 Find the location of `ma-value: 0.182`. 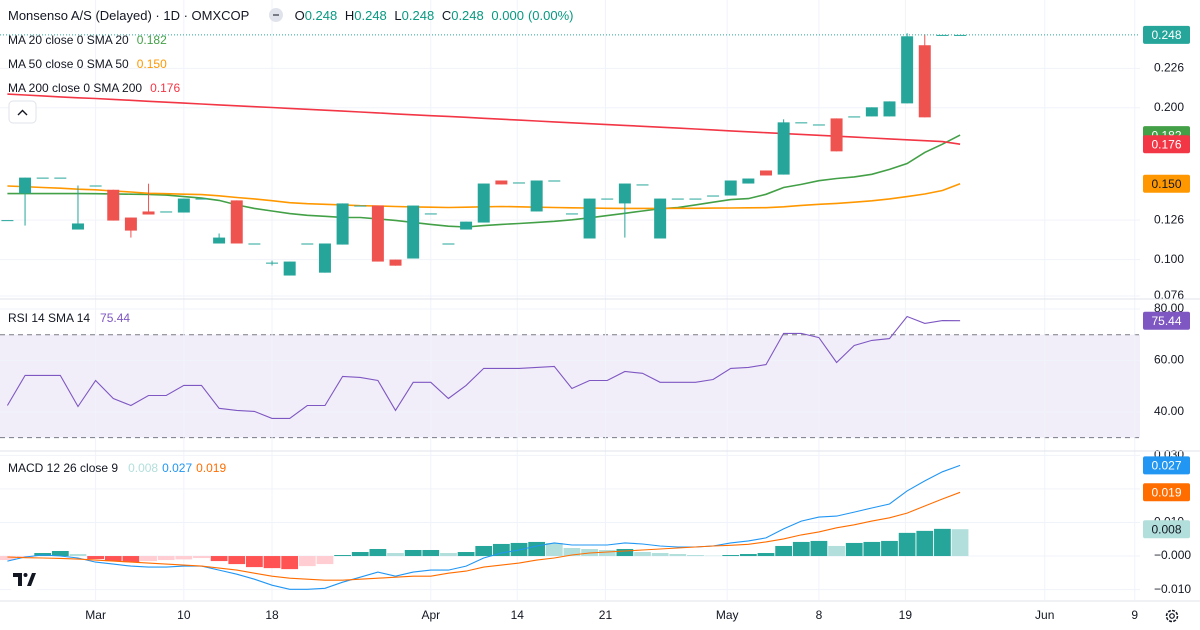

ma-value: 0.182 is located at coordinates (151, 40).